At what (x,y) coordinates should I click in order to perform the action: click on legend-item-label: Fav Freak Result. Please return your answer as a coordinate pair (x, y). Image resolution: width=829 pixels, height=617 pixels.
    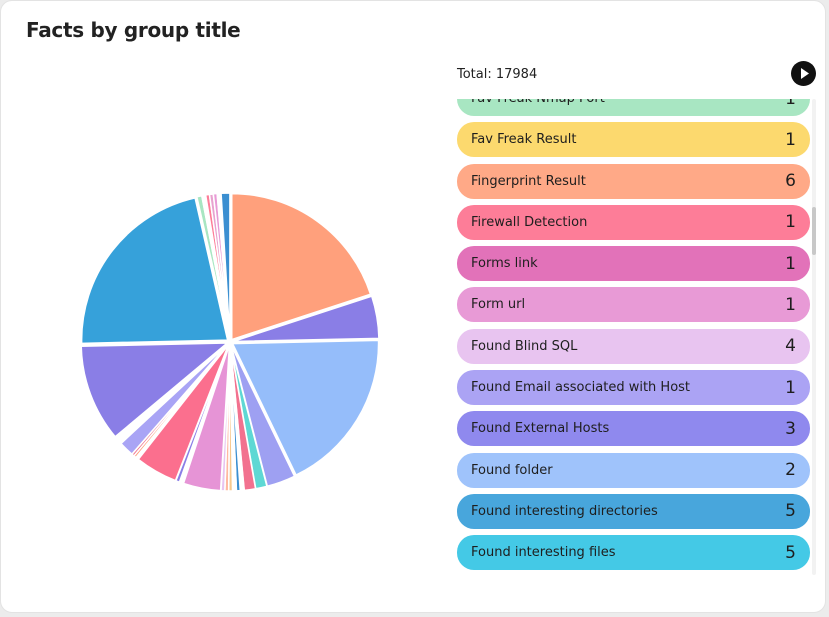
    Looking at the image, I should click on (524, 140).